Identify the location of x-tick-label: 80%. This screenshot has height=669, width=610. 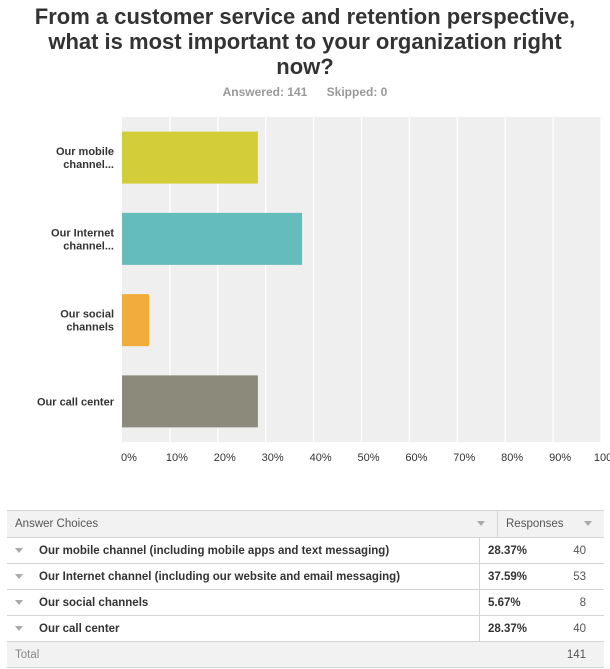
(512, 458).